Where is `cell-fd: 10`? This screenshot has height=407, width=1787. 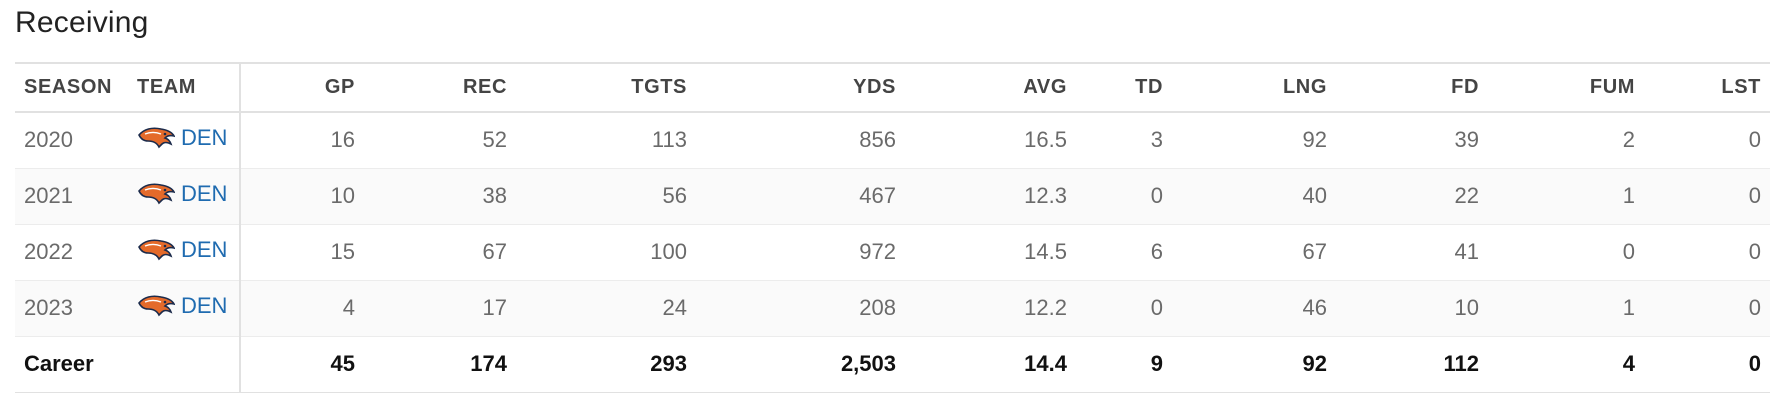
cell-fd: 10 is located at coordinates (1412, 308).